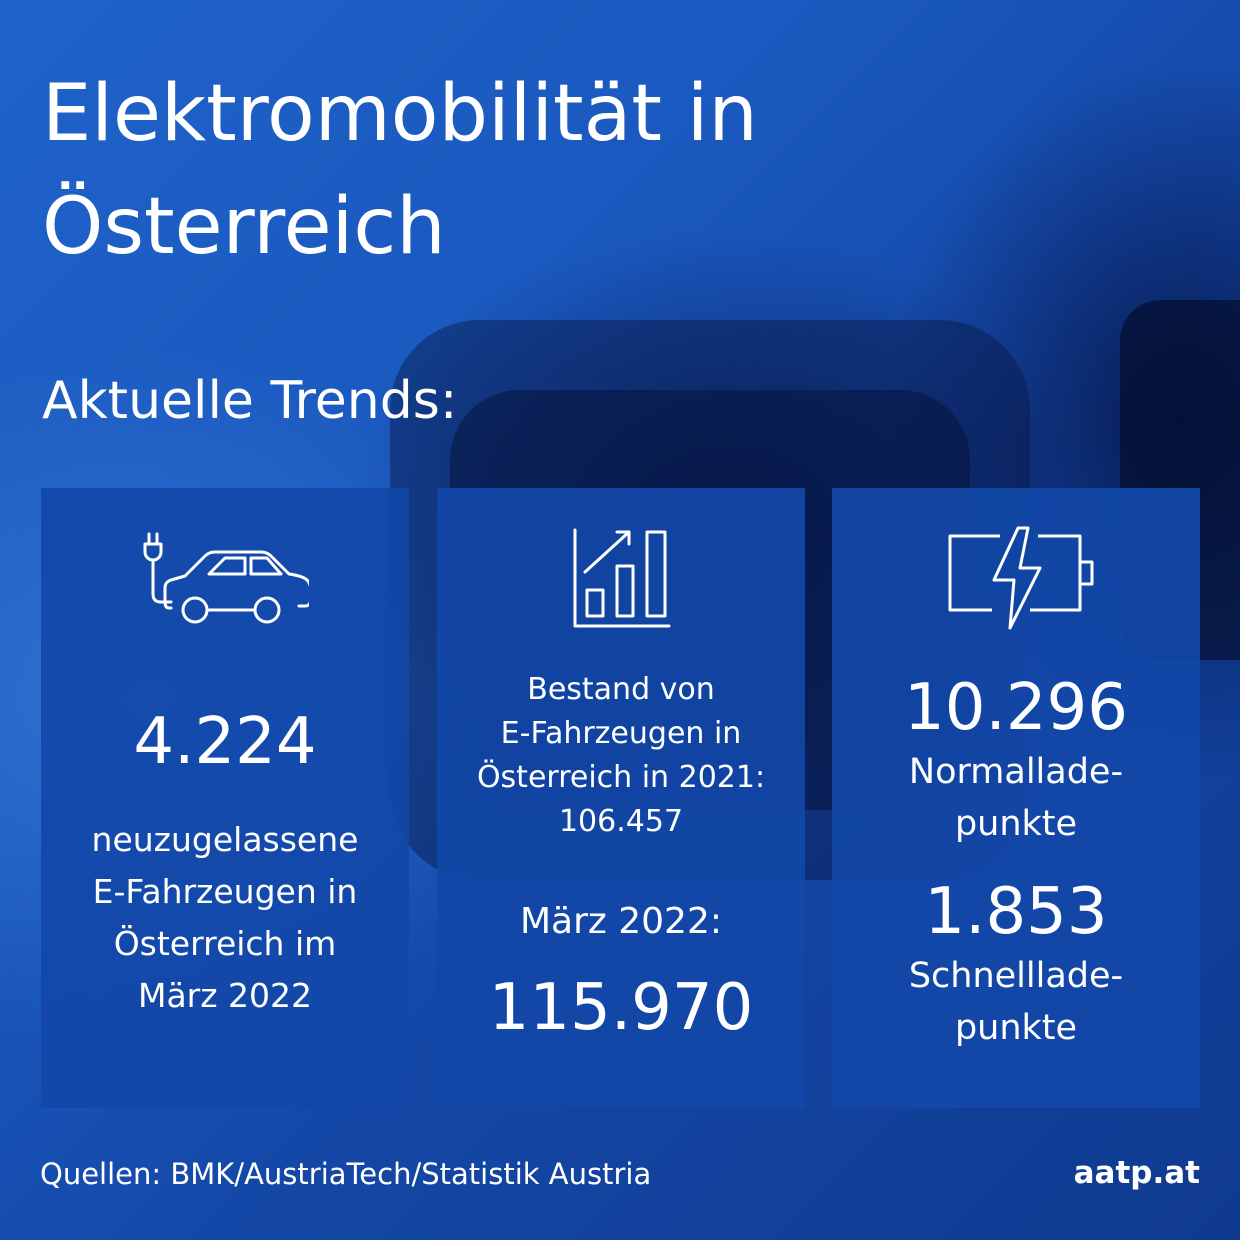 This screenshot has height=1240, width=1240. Describe the element at coordinates (1016, 824) in the screenshot. I see `normal-charging-label-2: punkte` at that location.